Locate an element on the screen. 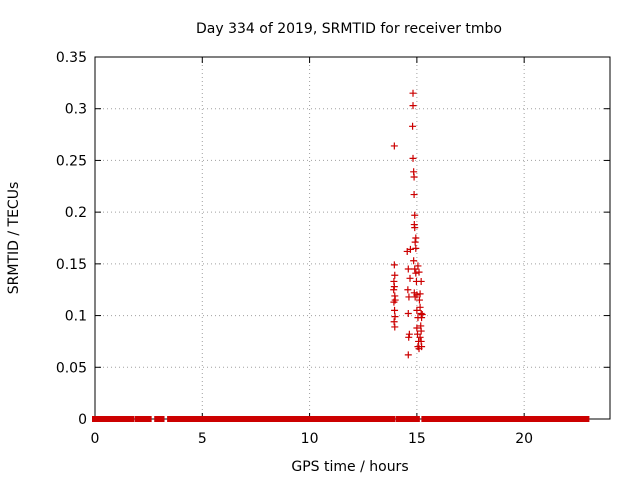 The image size is (640, 480). x-tick-label: 20 is located at coordinates (524, 439).